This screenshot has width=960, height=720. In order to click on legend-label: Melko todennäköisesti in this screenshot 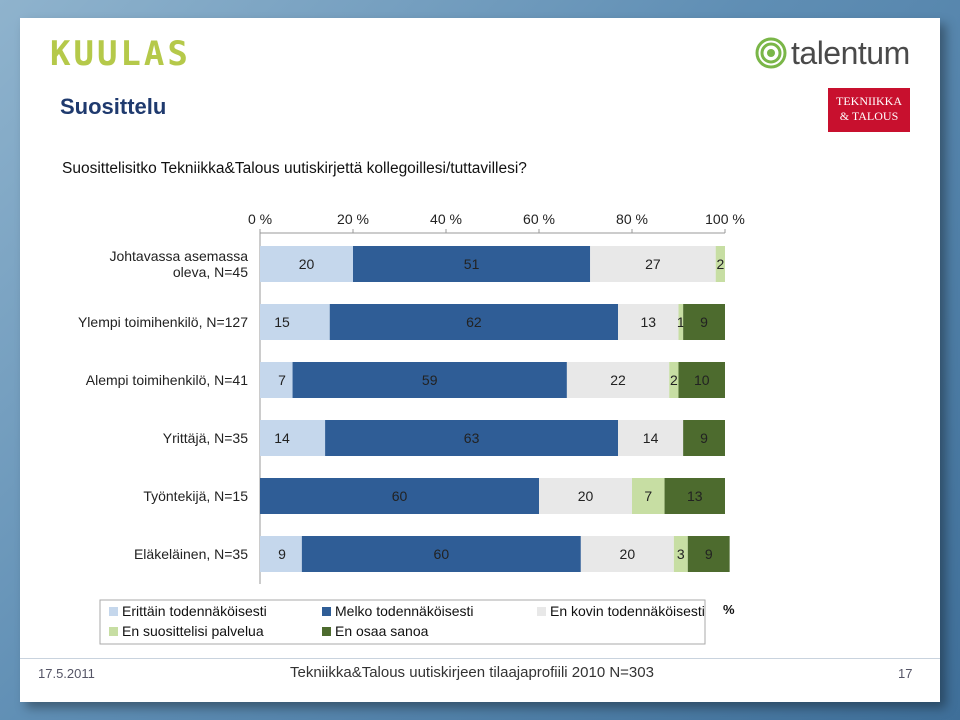, I will do `click(404, 611)`.